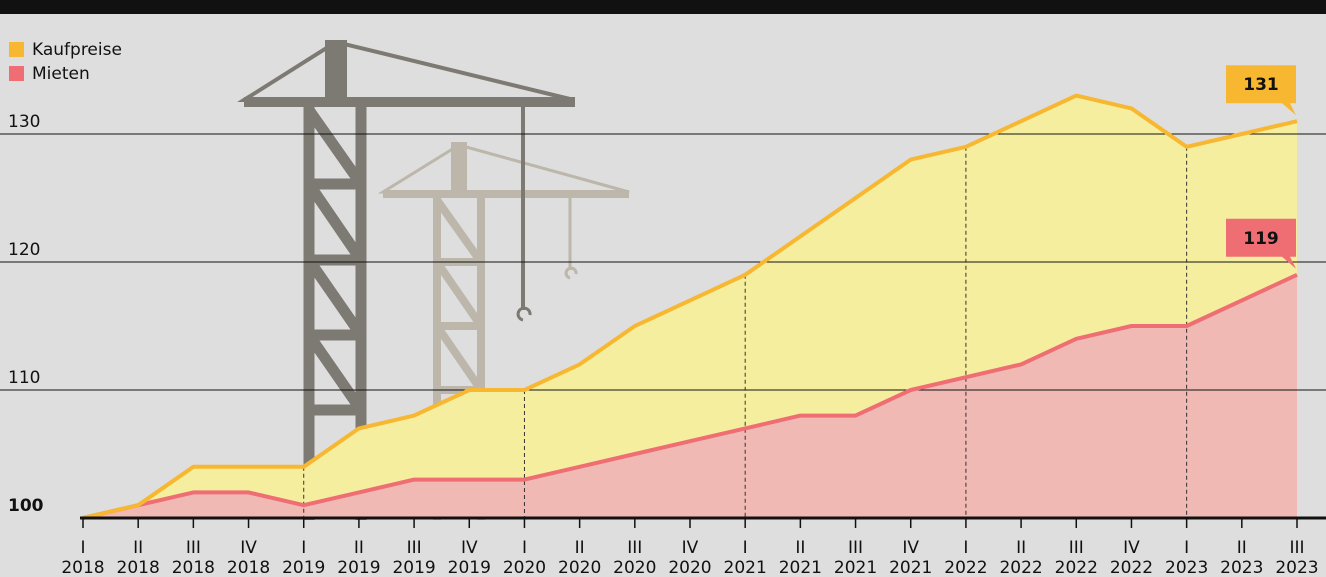 The height and width of the screenshot is (577, 1326). What do you see at coordinates (24, 250) in the screenshot?
I see `y-tick-label: 120` at bounding box center [24, 250].